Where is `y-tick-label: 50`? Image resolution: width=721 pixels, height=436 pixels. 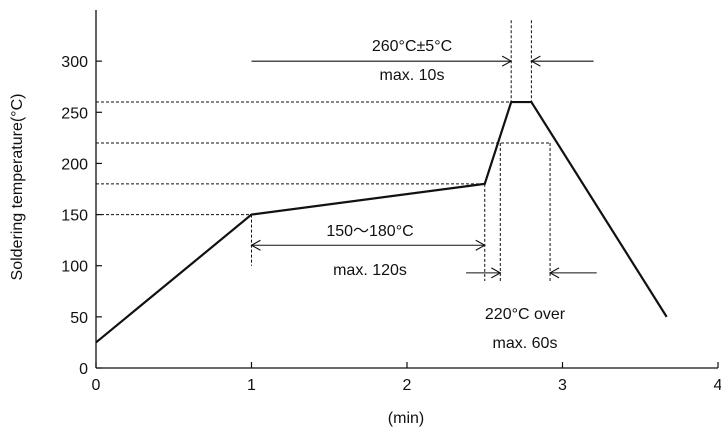
y-tick-label: 50 is located at coordinates (79, 318).